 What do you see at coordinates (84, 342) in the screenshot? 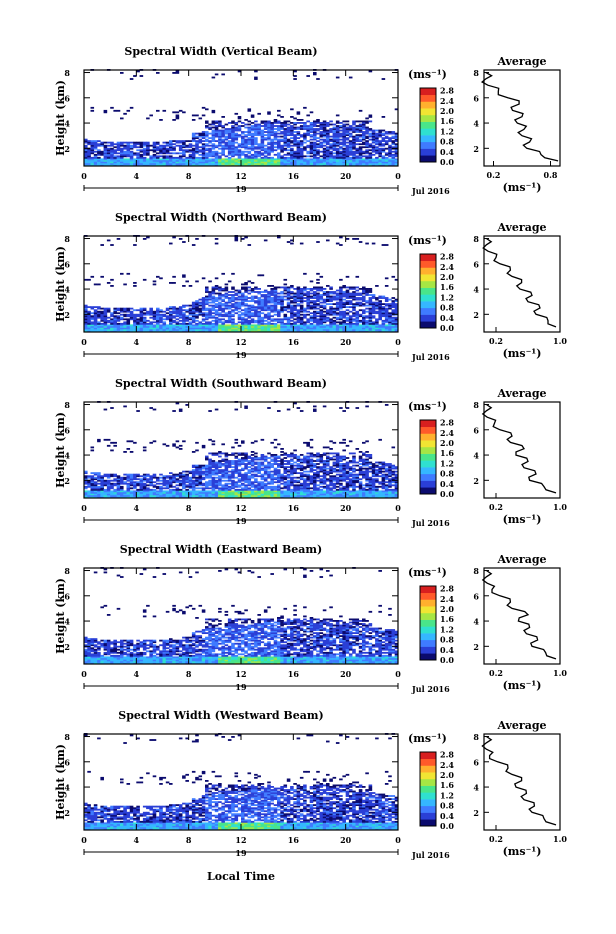
I see `x-tick-label: 0` at bounding box center [84, 342].